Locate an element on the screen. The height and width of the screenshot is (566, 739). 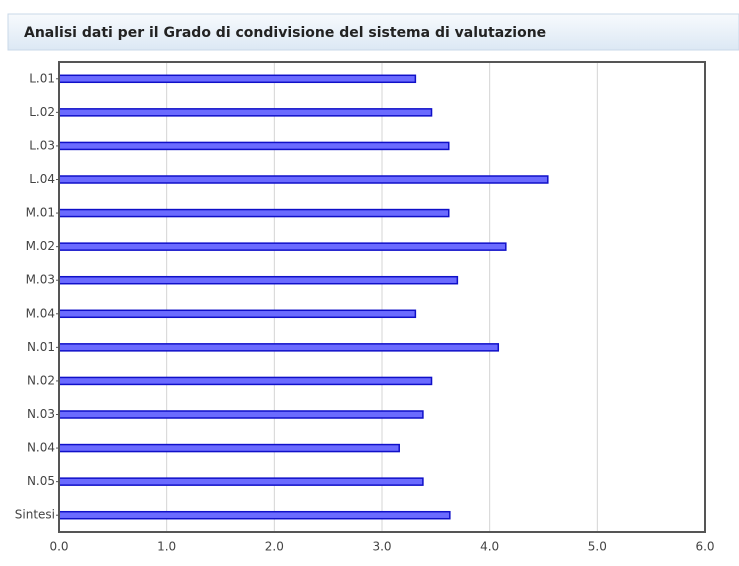
y-tick-label: L.02 is located at coordinates (42, 112).